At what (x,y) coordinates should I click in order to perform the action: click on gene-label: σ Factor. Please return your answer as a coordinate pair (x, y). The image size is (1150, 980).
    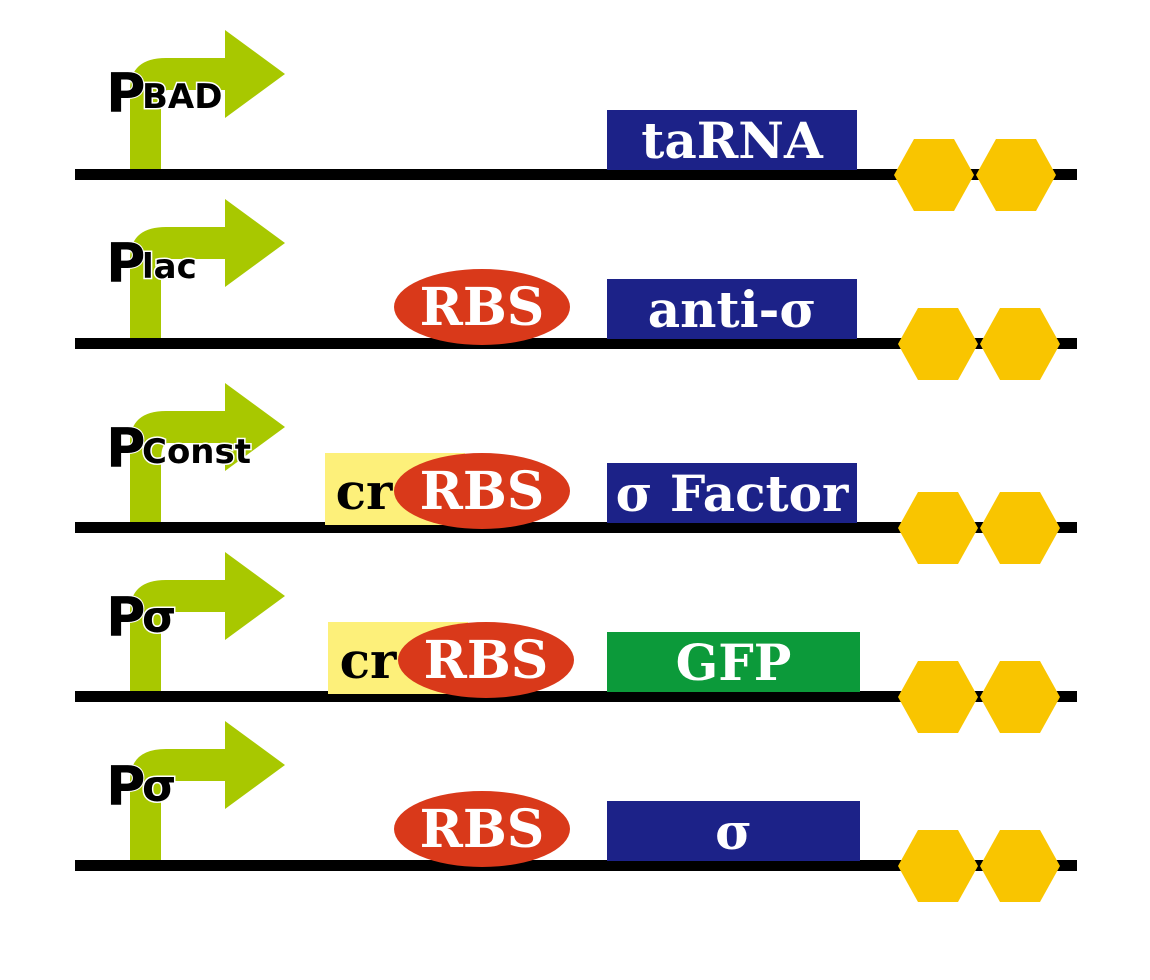
    Looking at the image, I should click on (732, 493).